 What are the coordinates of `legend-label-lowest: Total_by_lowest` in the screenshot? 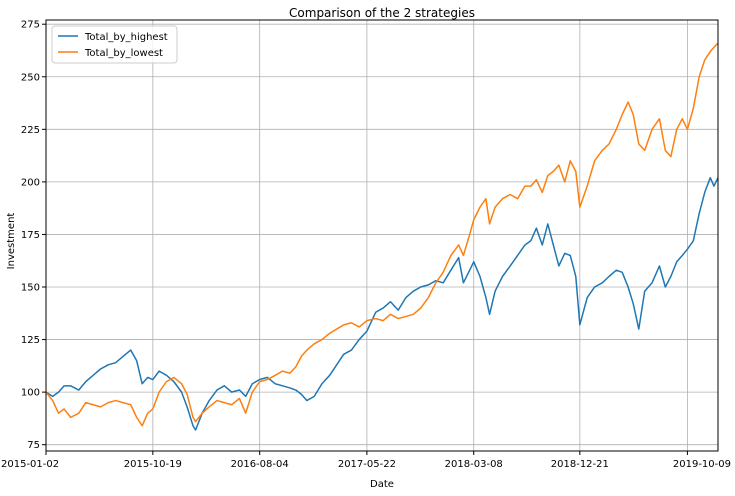 It's located at (123, 53).